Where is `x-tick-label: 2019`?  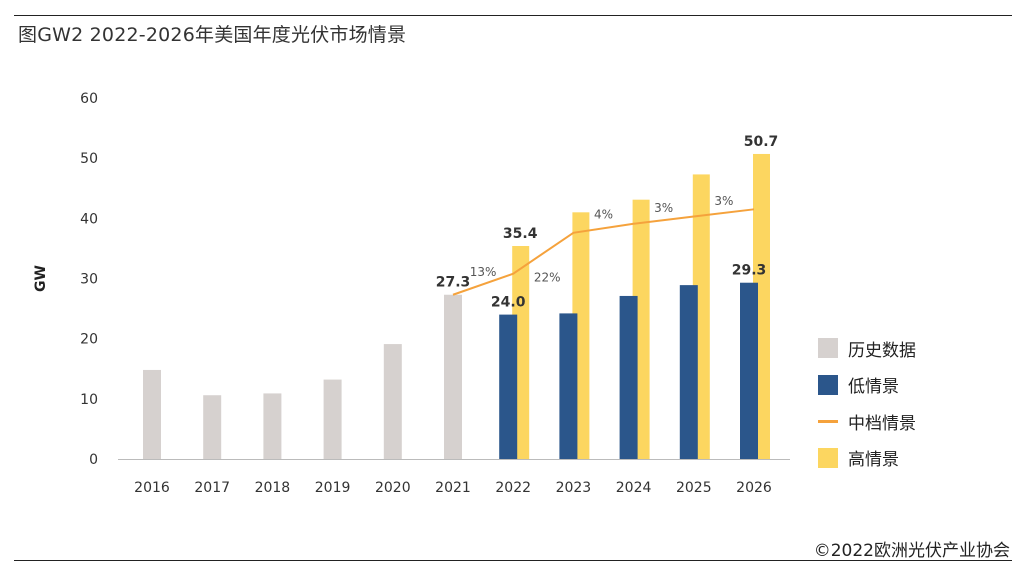 x-tick-label: 2019 is located at coordinates (333, 488).